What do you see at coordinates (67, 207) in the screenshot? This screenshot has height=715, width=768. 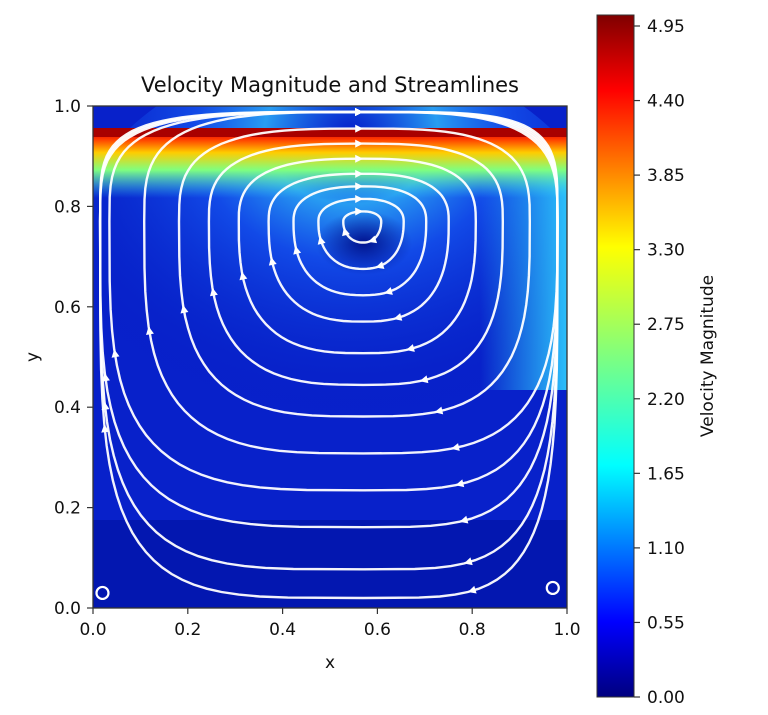 I see `y-tick-label: 0.8` at bounding box center [67, 207].